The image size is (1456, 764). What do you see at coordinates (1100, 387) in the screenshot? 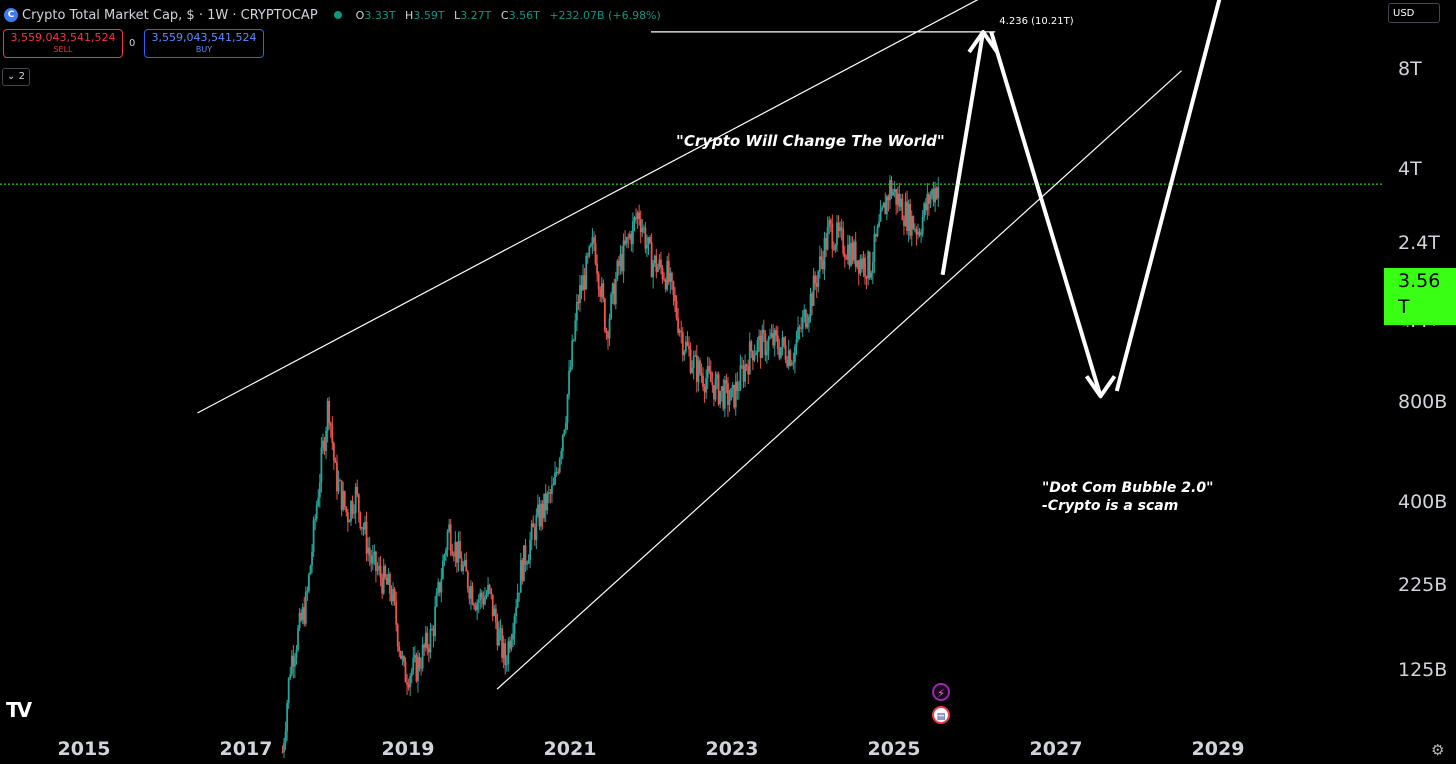
I see `projection-fall-arrowhead` at bounding box center [1100, 387].